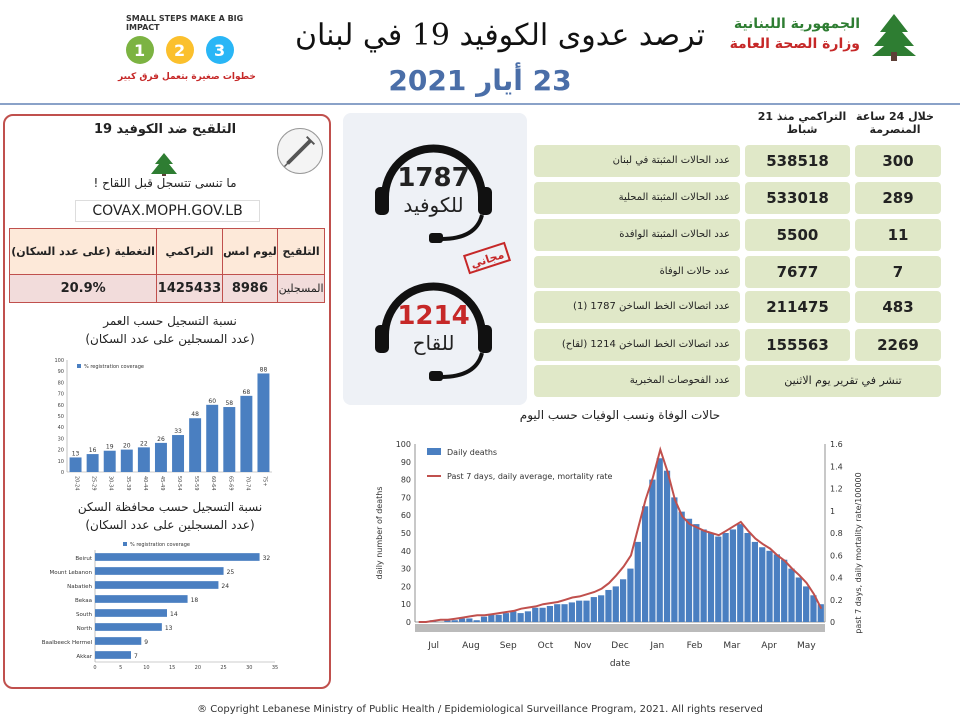 The height and width of the screenshot is (720, 960). What do you see at coordinates (898, 307) in the screenshot?
I see `stat-24h: 483` at bounding box center [898, 307].